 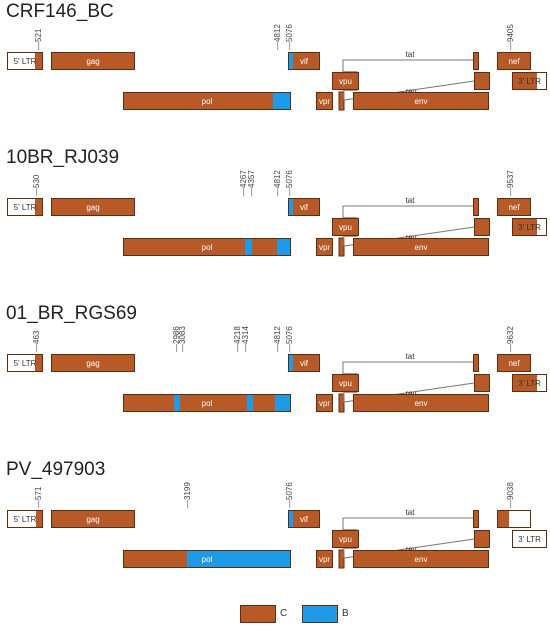 I want to click on gene-label: vif, so click(x=304, y=61).